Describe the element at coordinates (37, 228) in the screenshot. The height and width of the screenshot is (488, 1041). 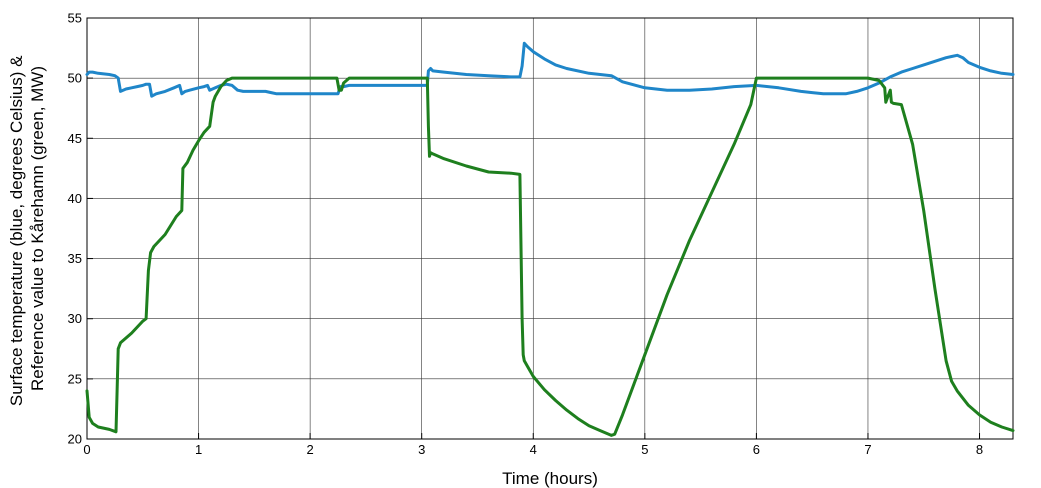
I see `y-axis-label-line-2: Reference value to Kårehamn (green, MW)` at that location.